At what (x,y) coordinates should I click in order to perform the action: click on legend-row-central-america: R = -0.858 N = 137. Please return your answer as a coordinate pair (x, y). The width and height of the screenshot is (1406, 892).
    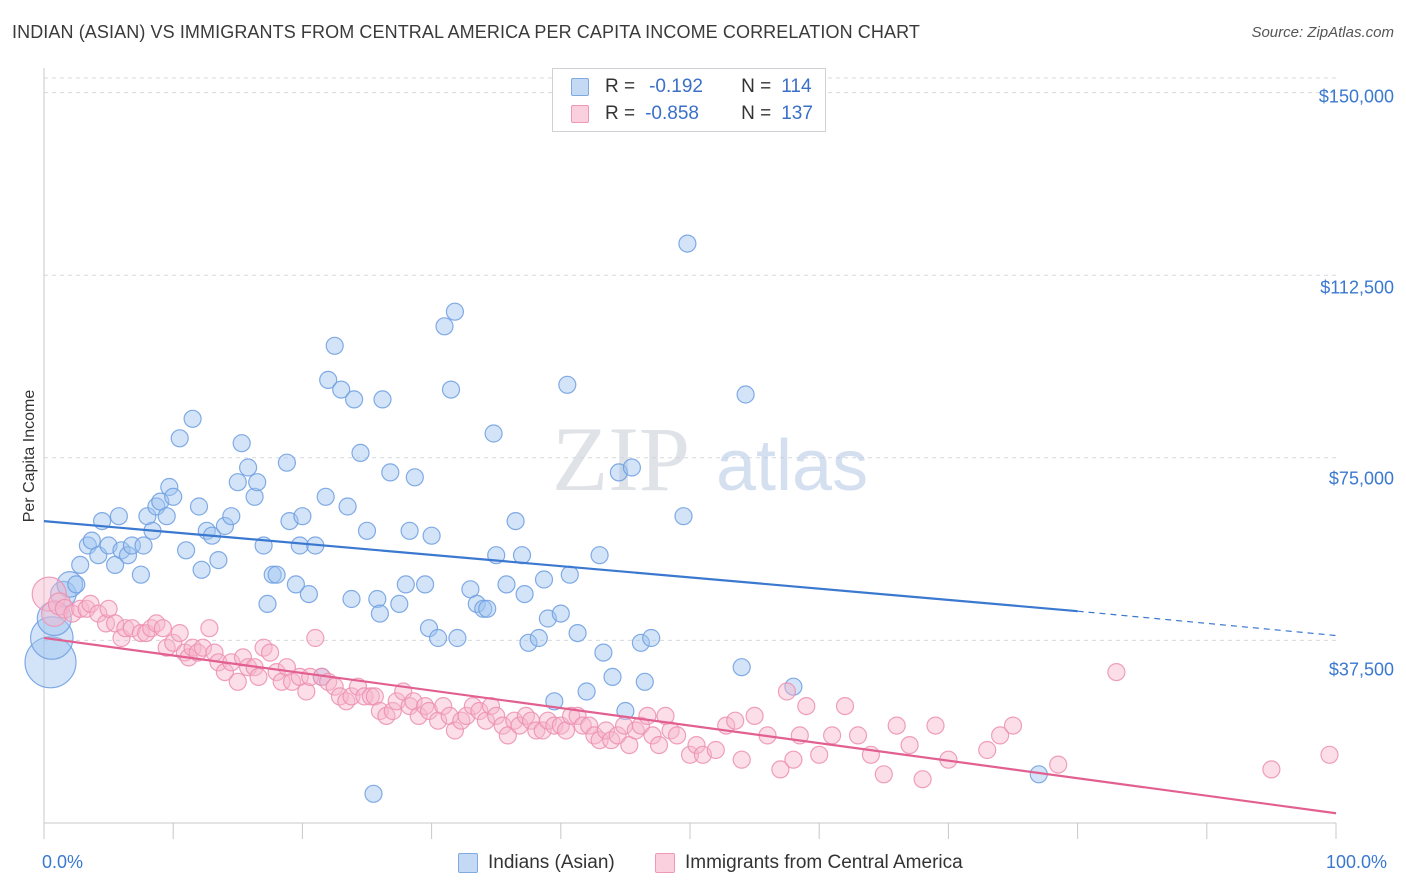
    Looking at the image, I should click on (692, 114).